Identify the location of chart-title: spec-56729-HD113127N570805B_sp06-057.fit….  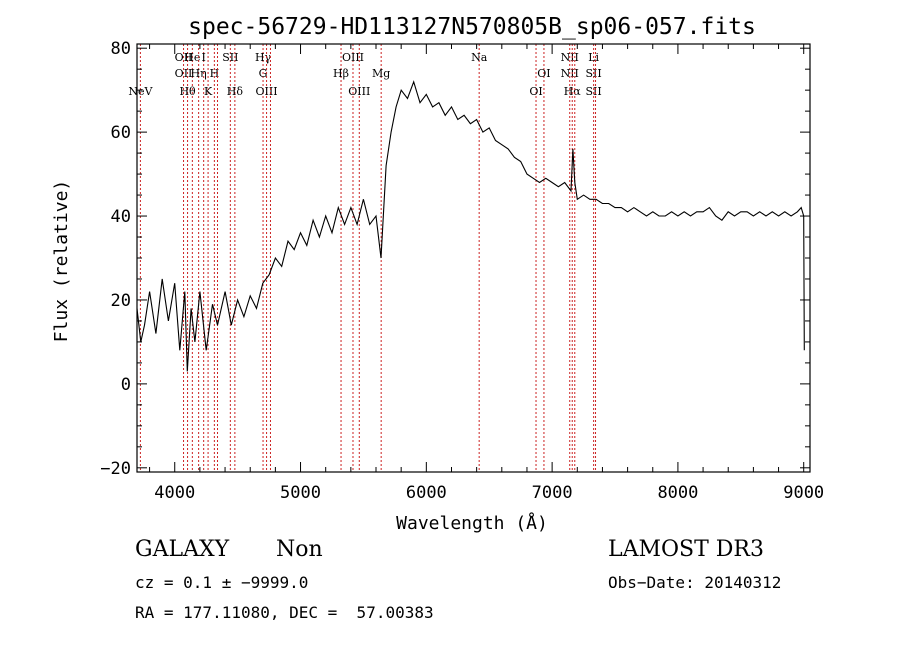
(472, 27).